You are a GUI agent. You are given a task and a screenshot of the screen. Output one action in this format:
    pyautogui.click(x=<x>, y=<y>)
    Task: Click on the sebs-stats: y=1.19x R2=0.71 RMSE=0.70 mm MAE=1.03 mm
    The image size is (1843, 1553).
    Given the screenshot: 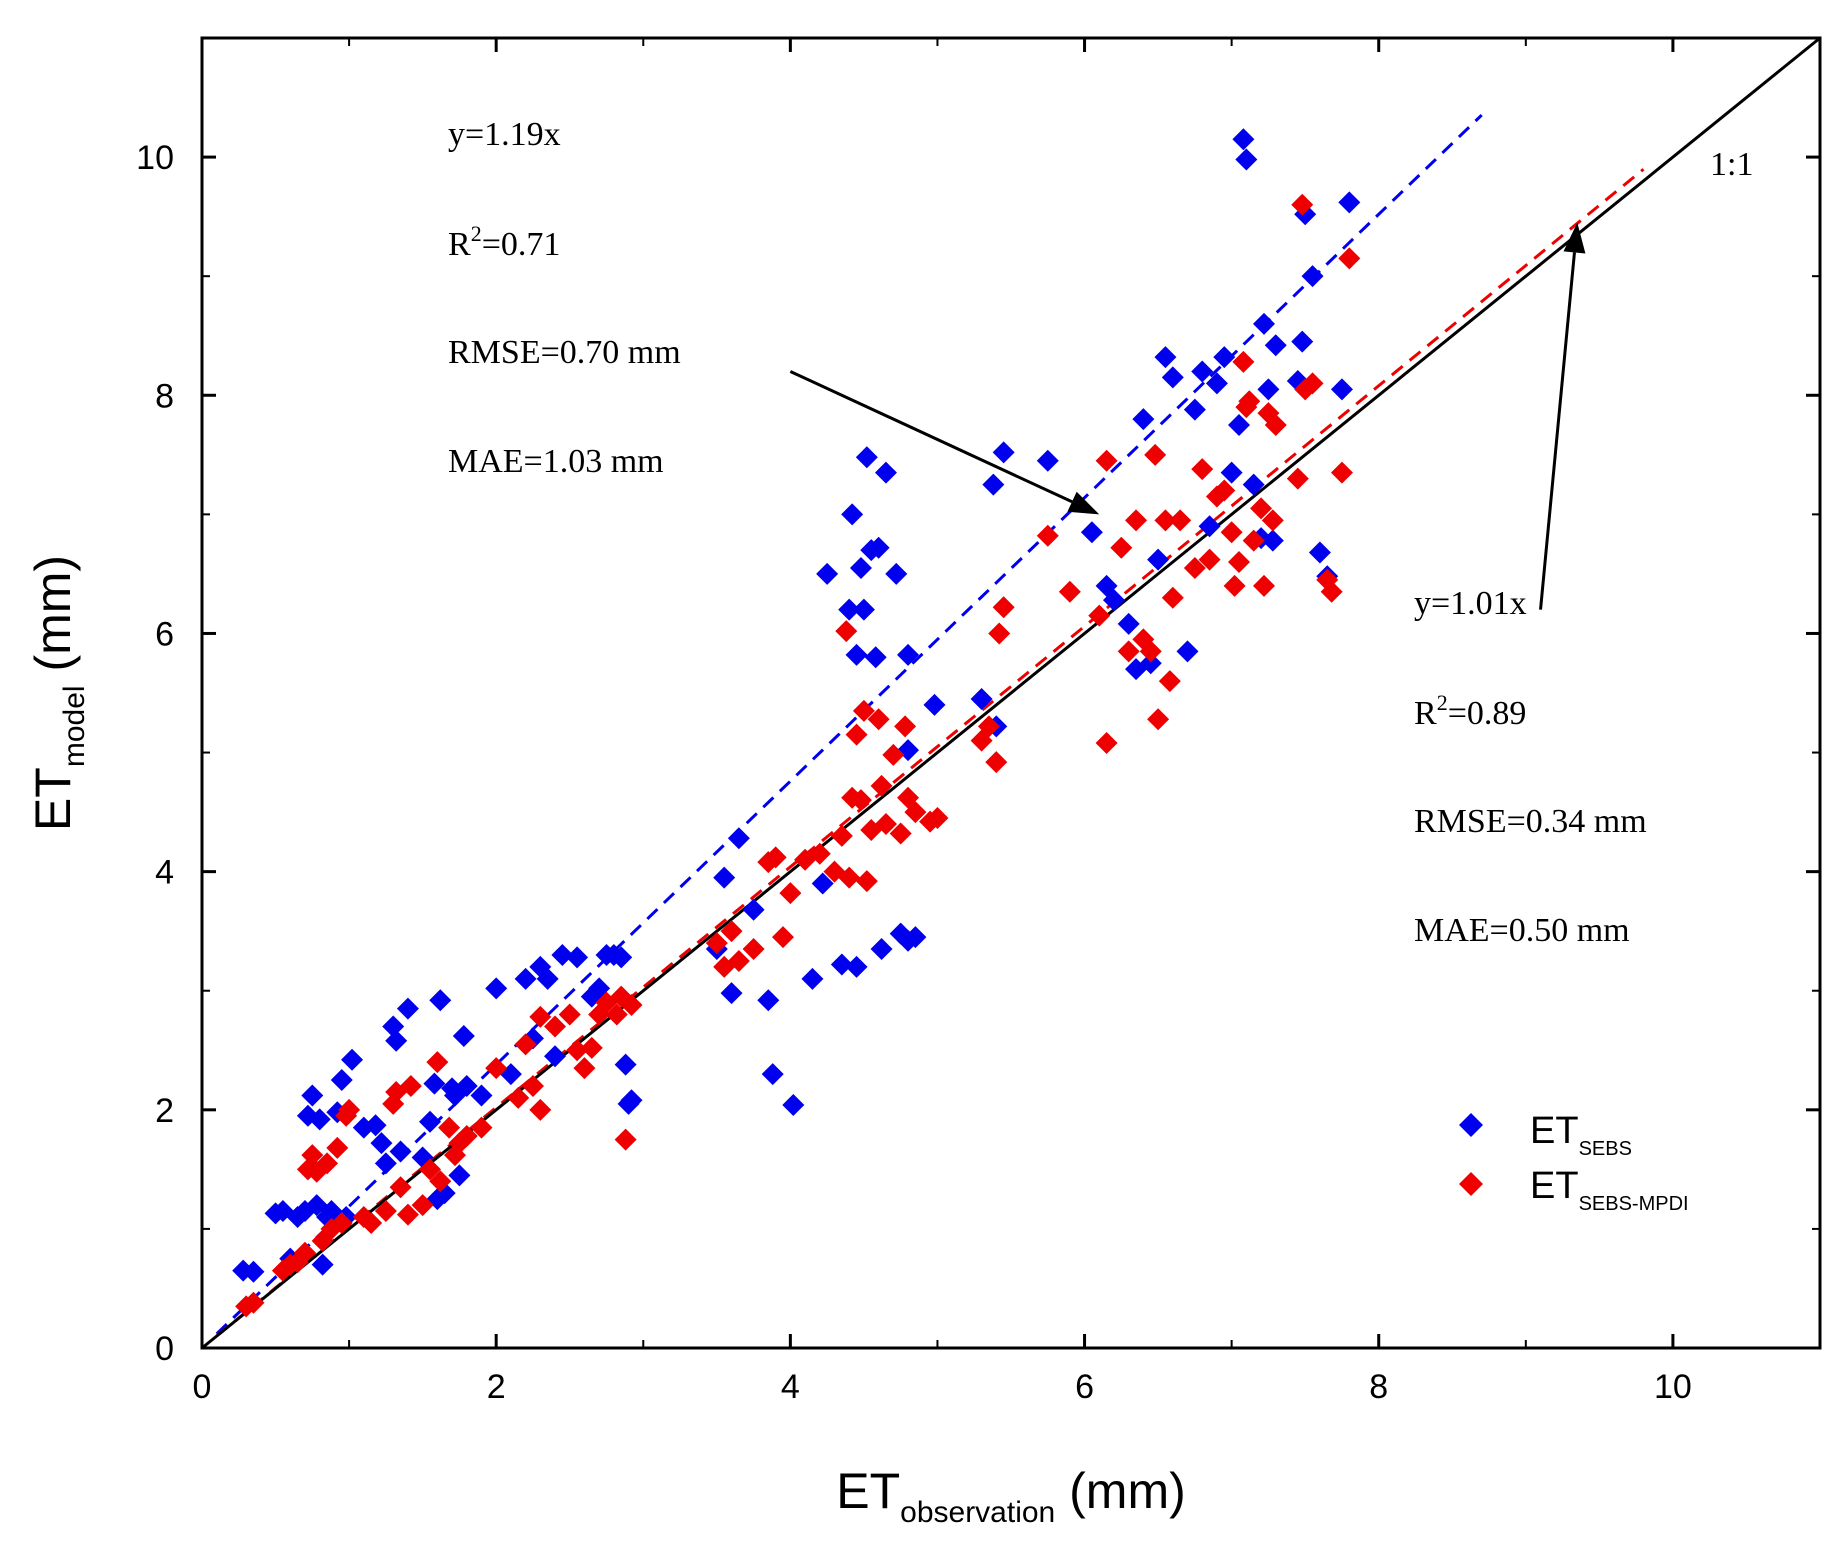 What is the action you would take?
    pyautogui.click(x=564, y=298)
    